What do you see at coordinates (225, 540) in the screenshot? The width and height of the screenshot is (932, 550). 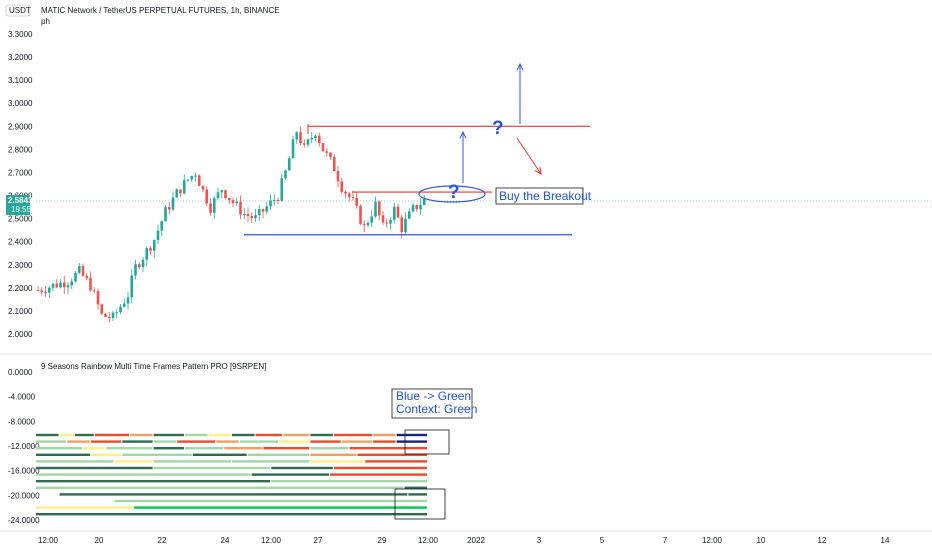 I see `time-tick-label: 24` at bounding box center [225, 540].